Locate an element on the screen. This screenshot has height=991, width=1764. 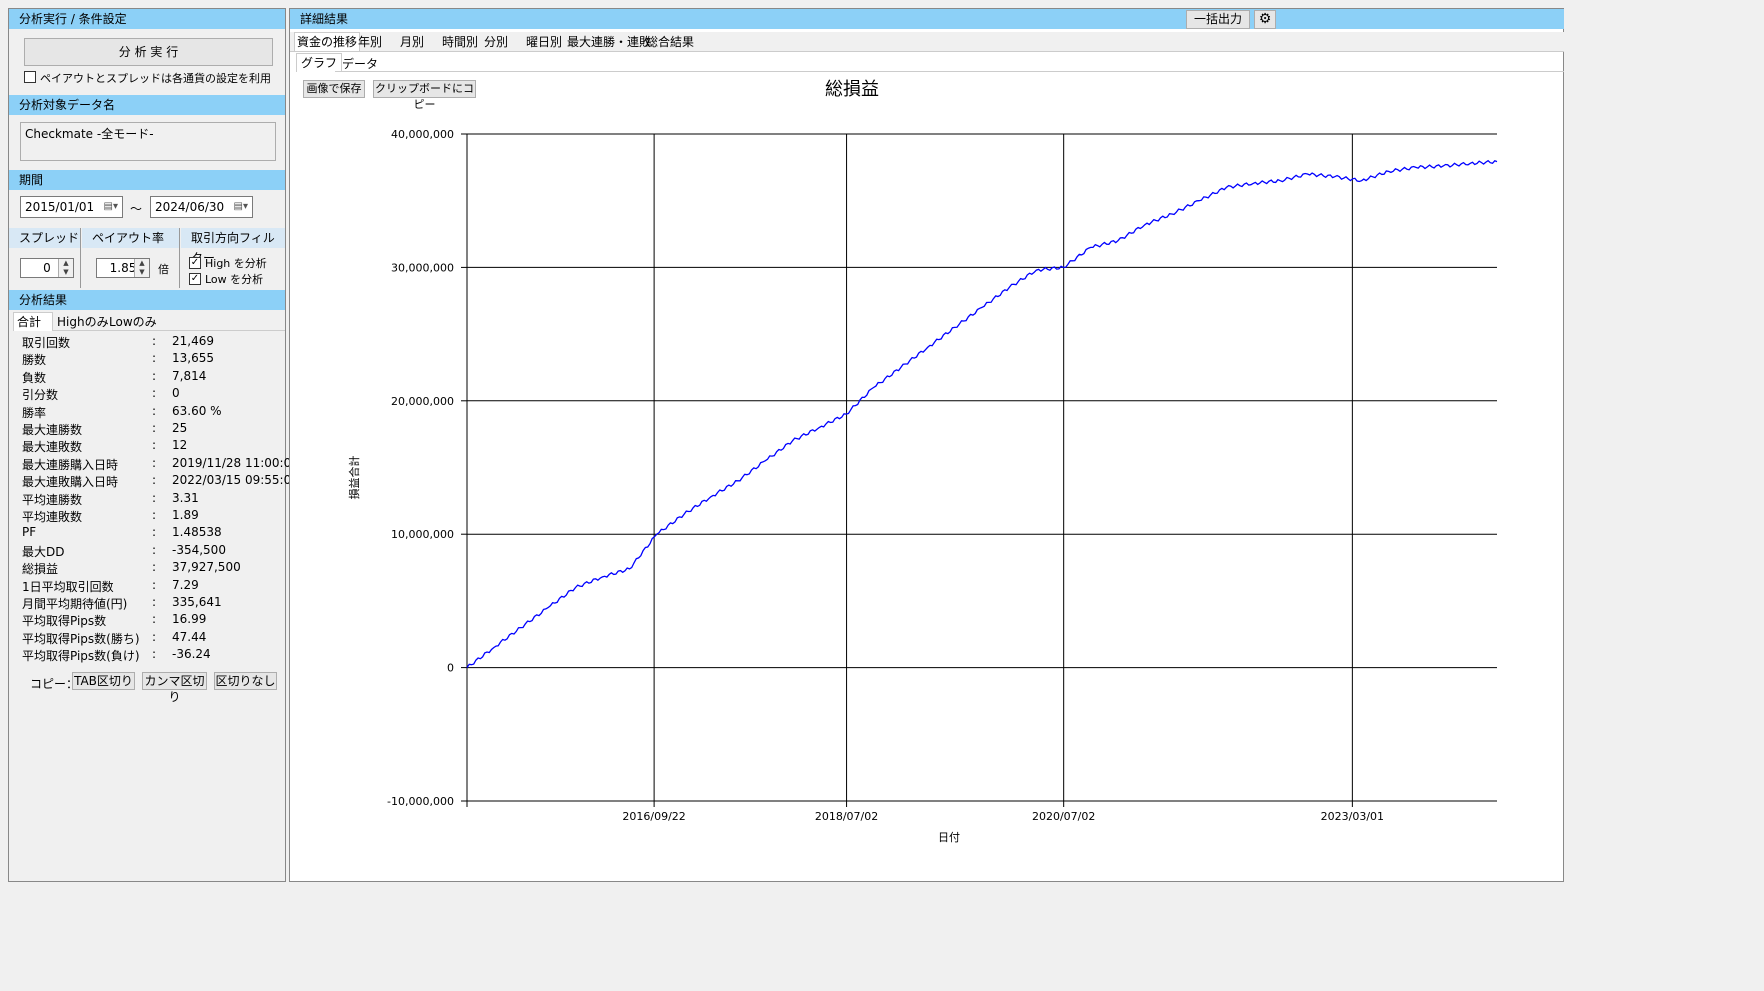
stat-label: 取引回数 is located at coordinates (46, 343).